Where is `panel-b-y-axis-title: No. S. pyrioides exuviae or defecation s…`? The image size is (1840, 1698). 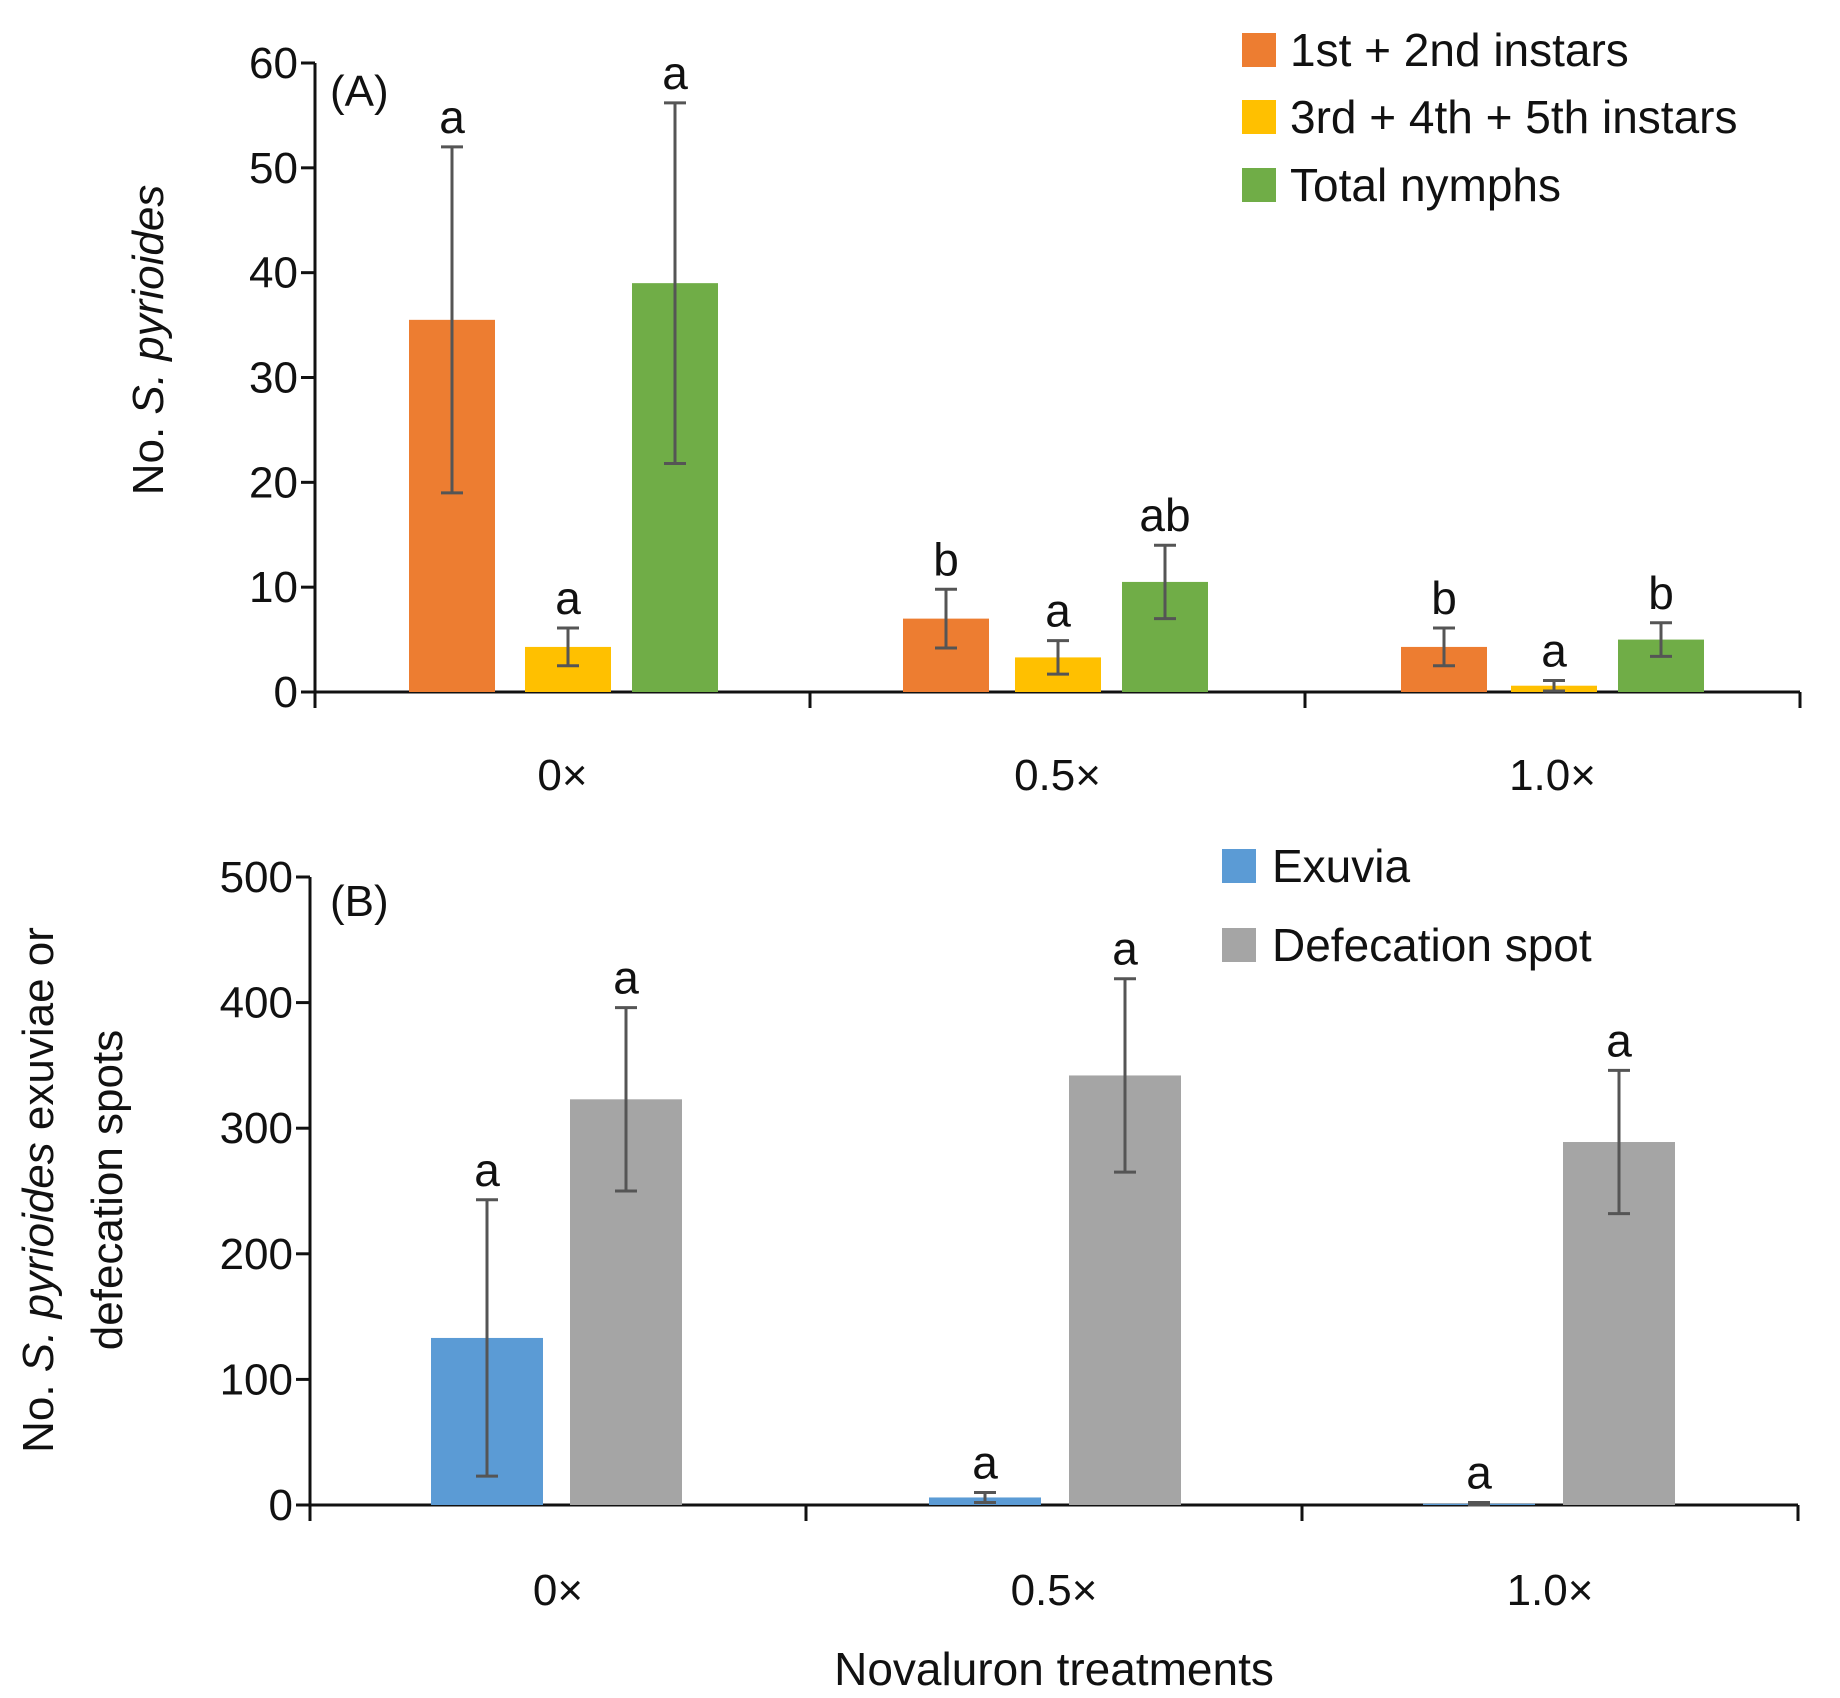
panel-b-y-axis-title: No. S. pyrioides exuviae or defecation s… is located at coordinates (73, 1190).